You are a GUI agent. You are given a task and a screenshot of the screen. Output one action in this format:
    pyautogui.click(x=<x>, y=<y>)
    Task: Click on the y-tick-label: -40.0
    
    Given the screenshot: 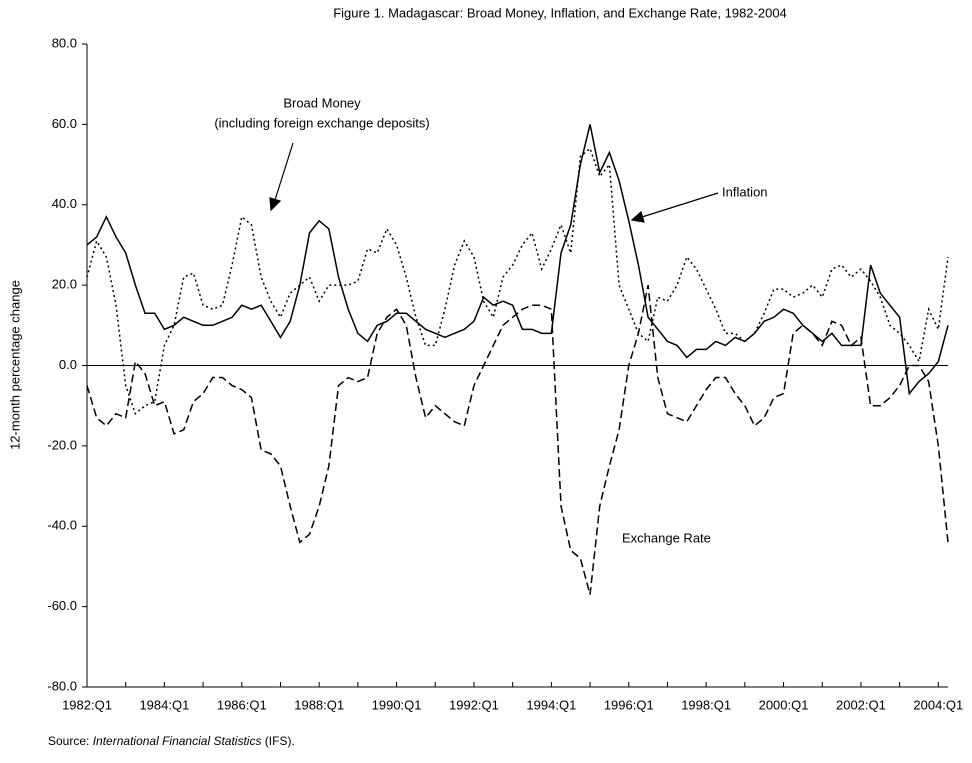 What is the action you would take?
    pyautogui.click(x=62, y=525)
    